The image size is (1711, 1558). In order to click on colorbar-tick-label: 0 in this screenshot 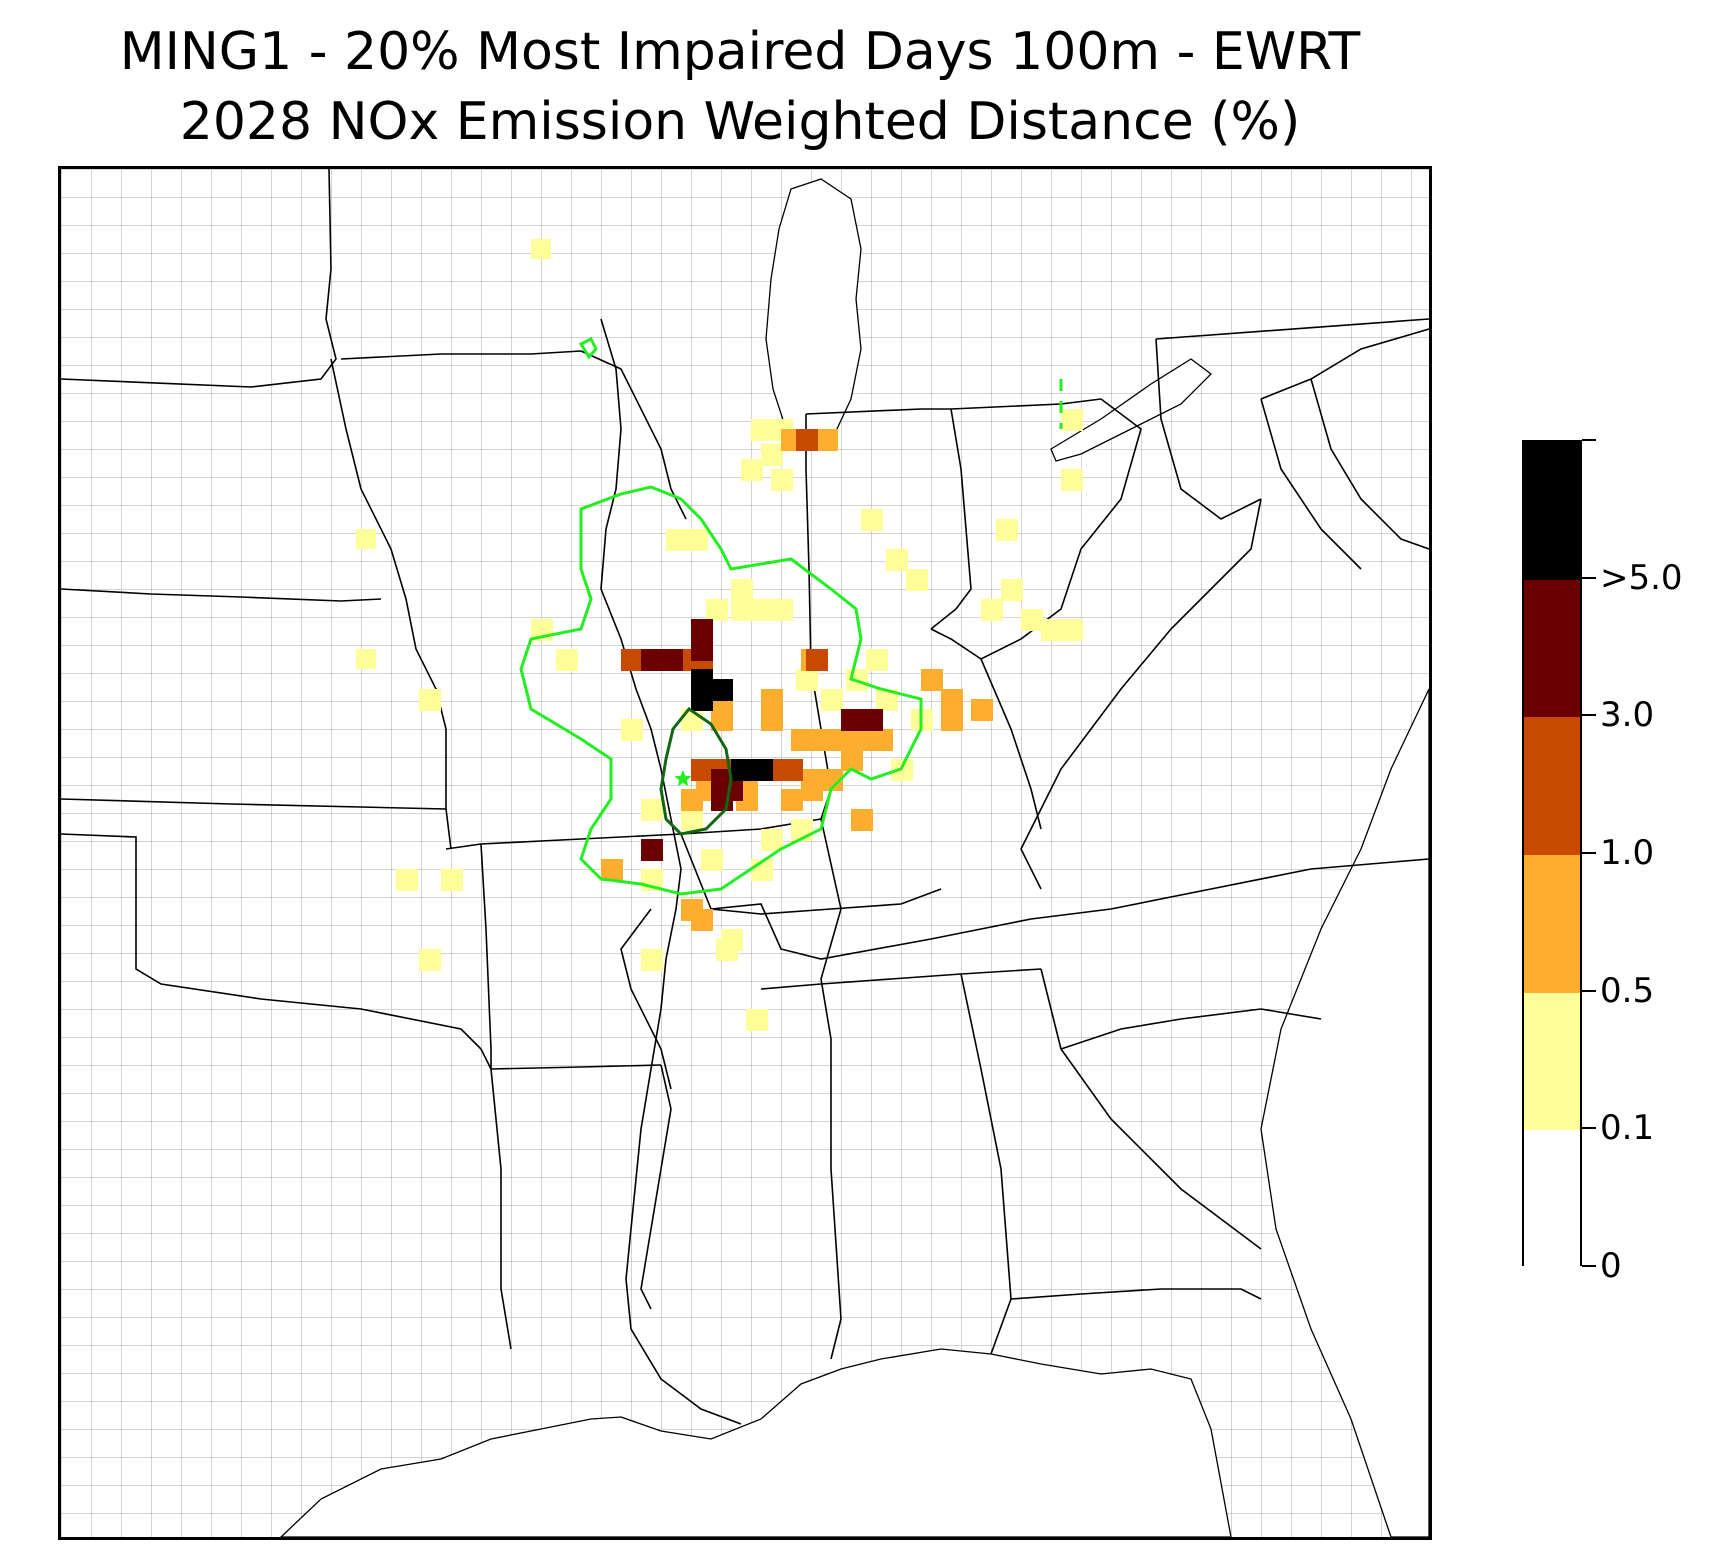, I will do `click(1611, 1266)`.